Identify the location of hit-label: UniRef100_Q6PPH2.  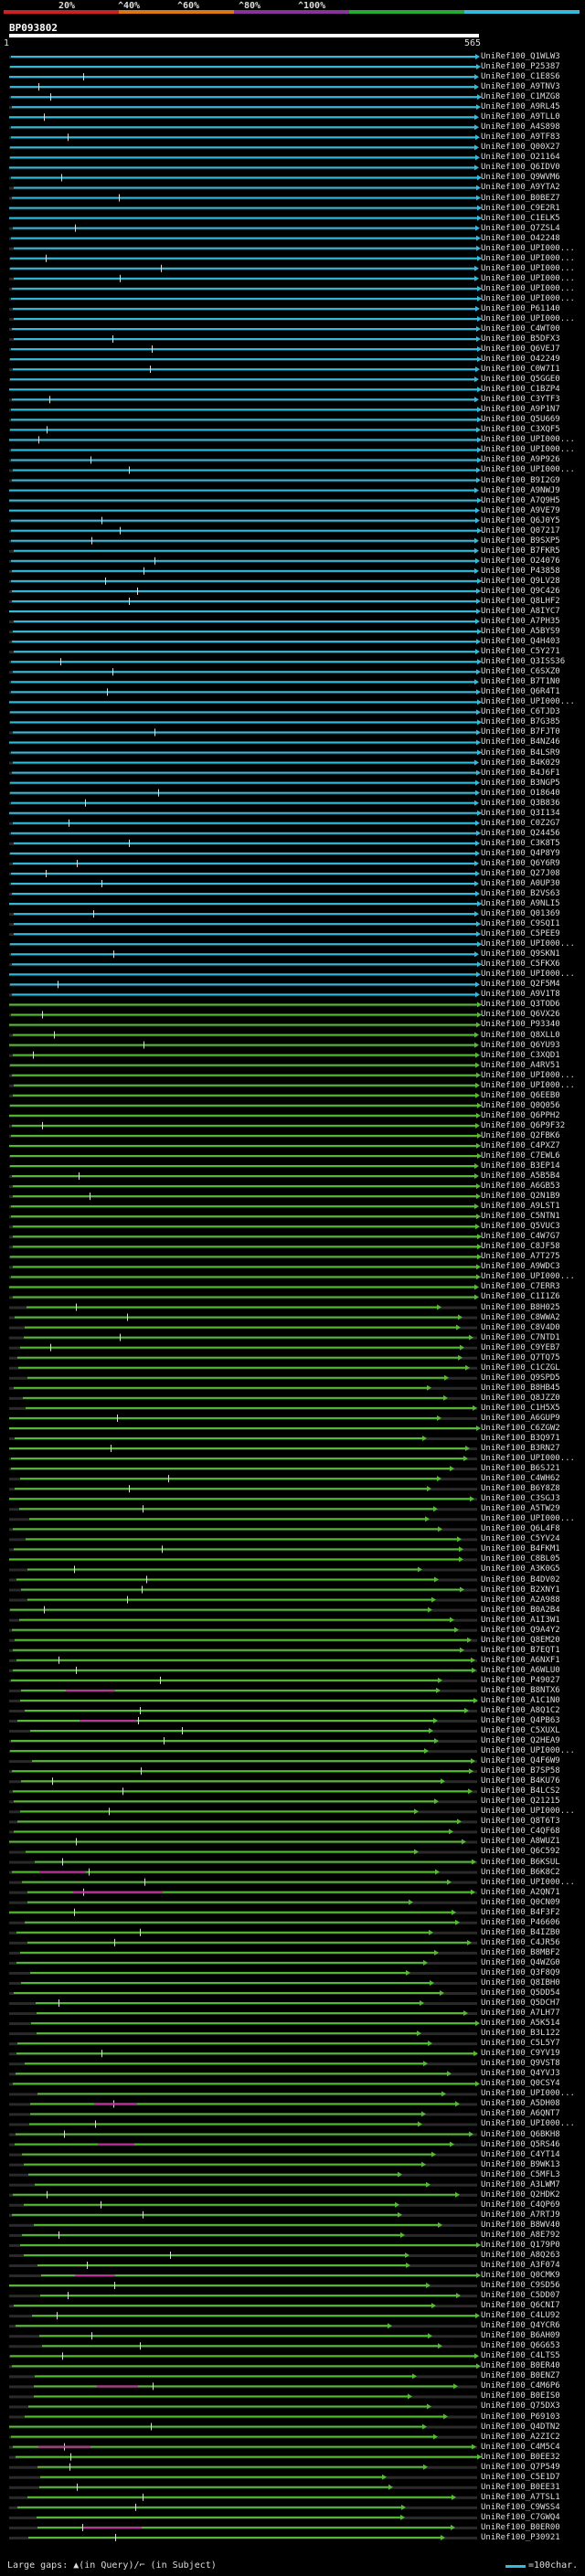
(520, 1115).